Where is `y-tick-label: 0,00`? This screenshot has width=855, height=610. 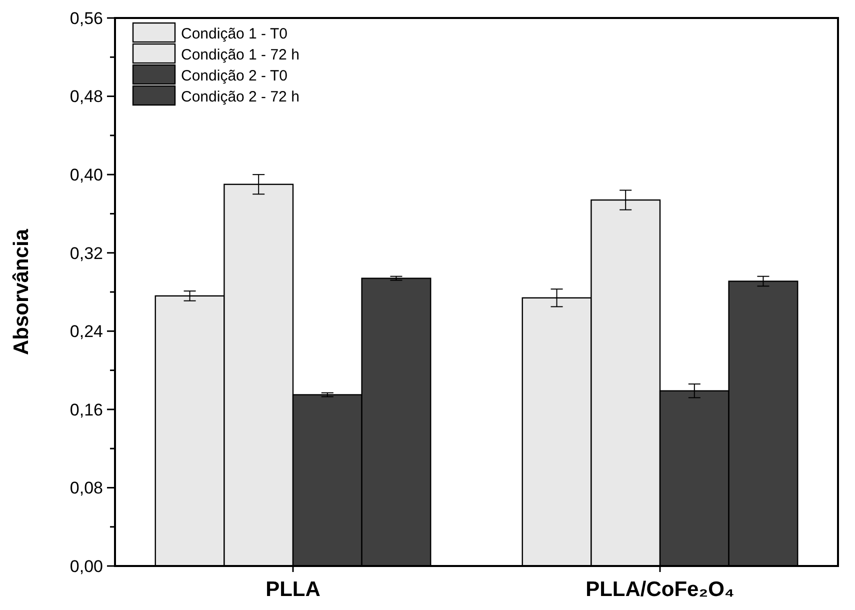 y-tick-label: 0,00 is located at coordinates (86, 566).